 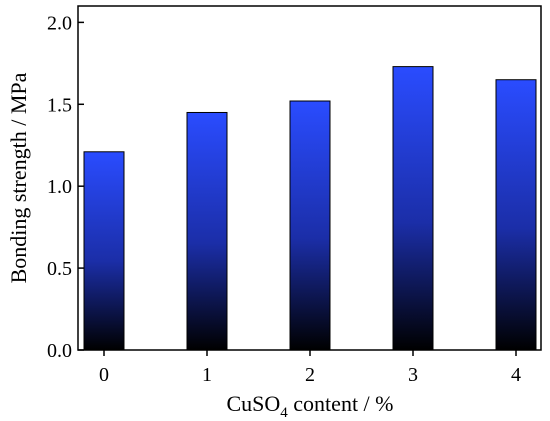 What do you see at coordinates (516, 375) in the screenshot?
I see `x-tick-label-4: 4` at bounding box center [516, 375].